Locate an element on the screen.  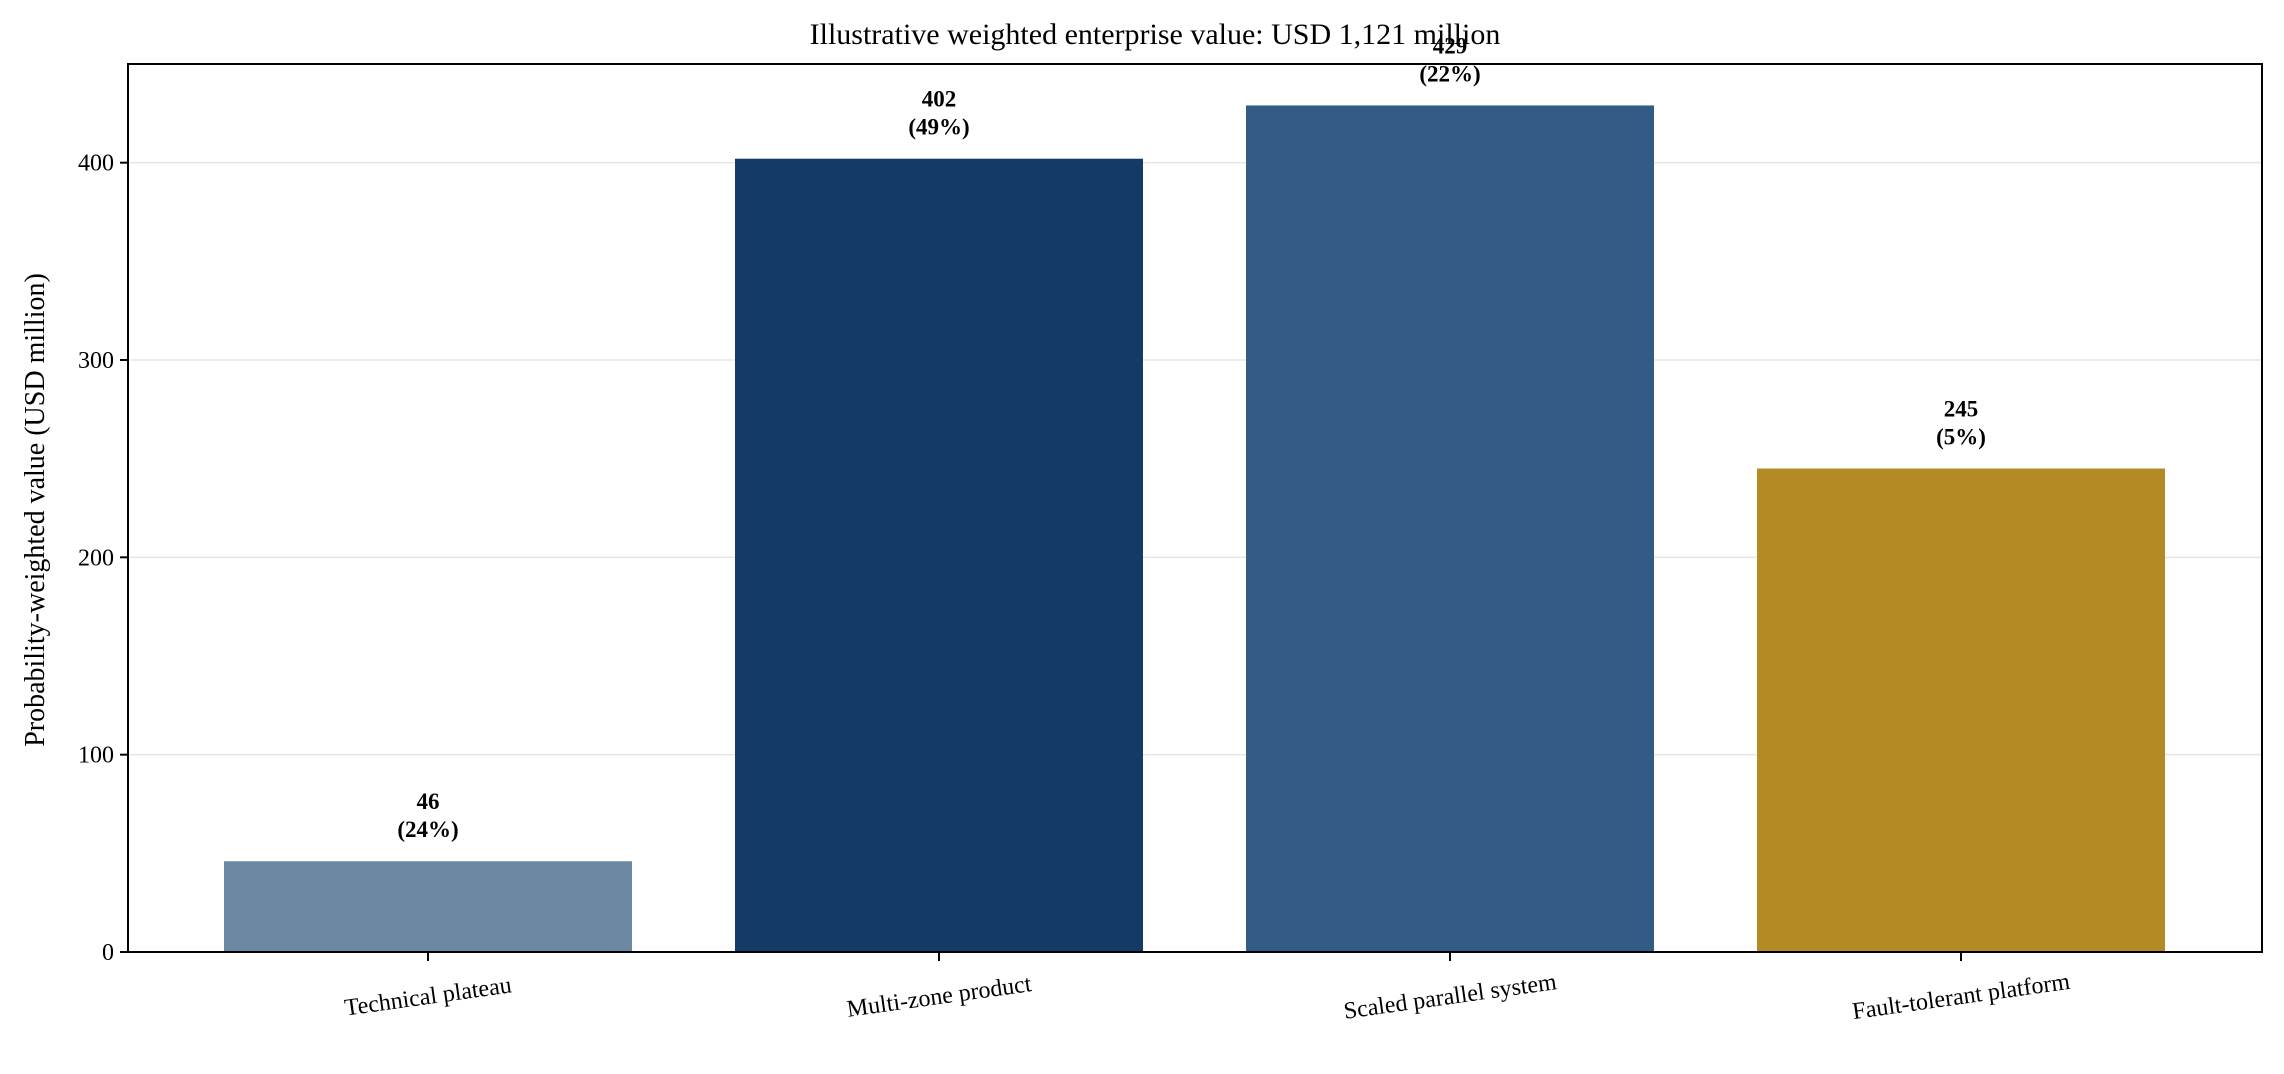
data-label-value: 429 is located at coordinates (1450, 45).